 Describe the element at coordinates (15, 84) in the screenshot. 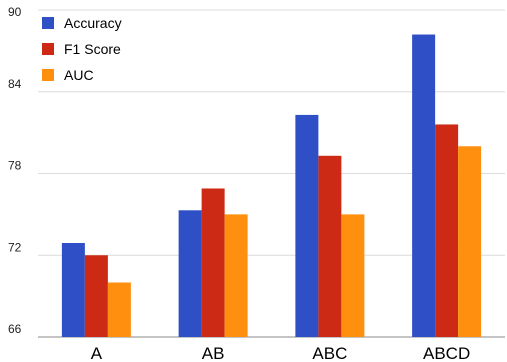

I see `y-tick-label: 84` at that location.